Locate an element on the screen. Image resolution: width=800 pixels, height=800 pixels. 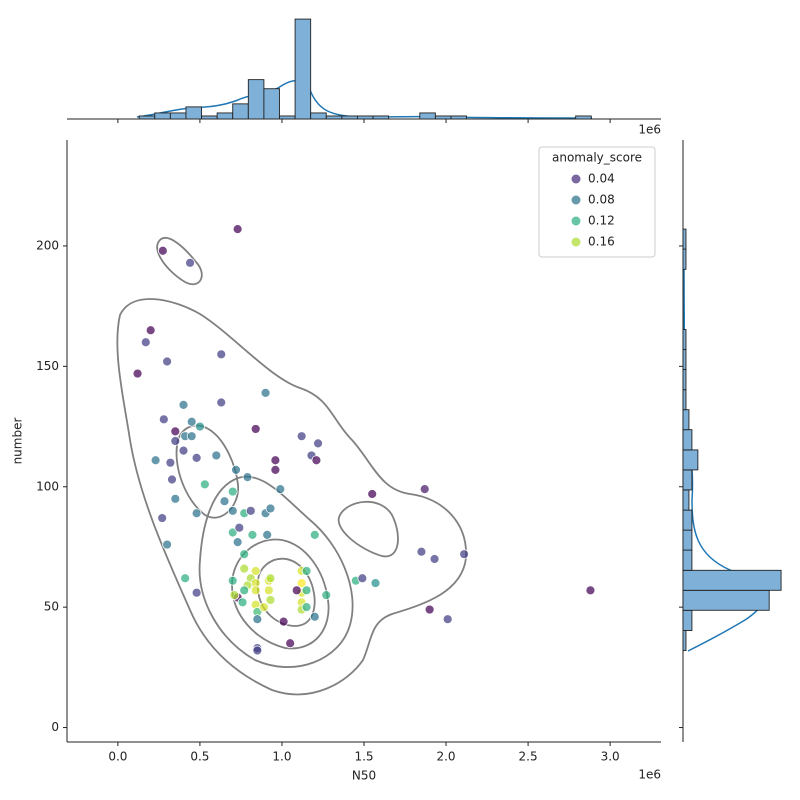
x-tick-label: 2.0 is located at coordinates (445, 757).